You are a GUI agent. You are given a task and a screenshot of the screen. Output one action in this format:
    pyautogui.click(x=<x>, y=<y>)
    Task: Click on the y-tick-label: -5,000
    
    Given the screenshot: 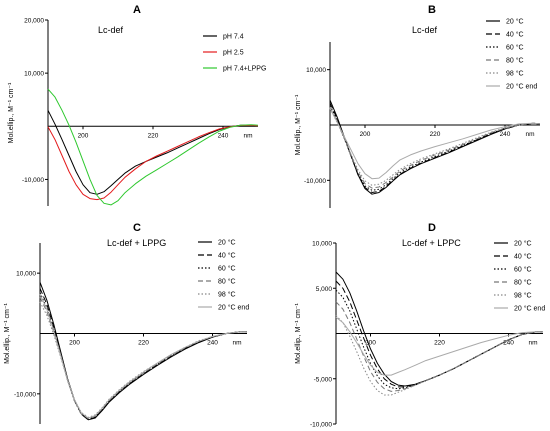 What is the action you would take?
    pyautogui.click(x=323, y=379)
    